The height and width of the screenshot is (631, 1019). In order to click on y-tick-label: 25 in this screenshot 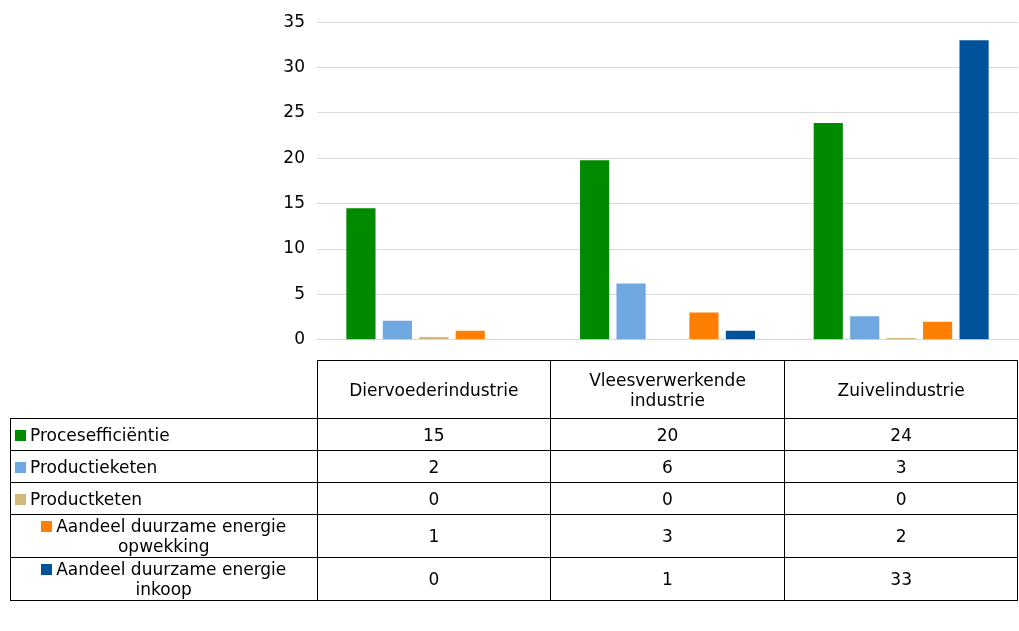, I will do `click(294, 111)`.